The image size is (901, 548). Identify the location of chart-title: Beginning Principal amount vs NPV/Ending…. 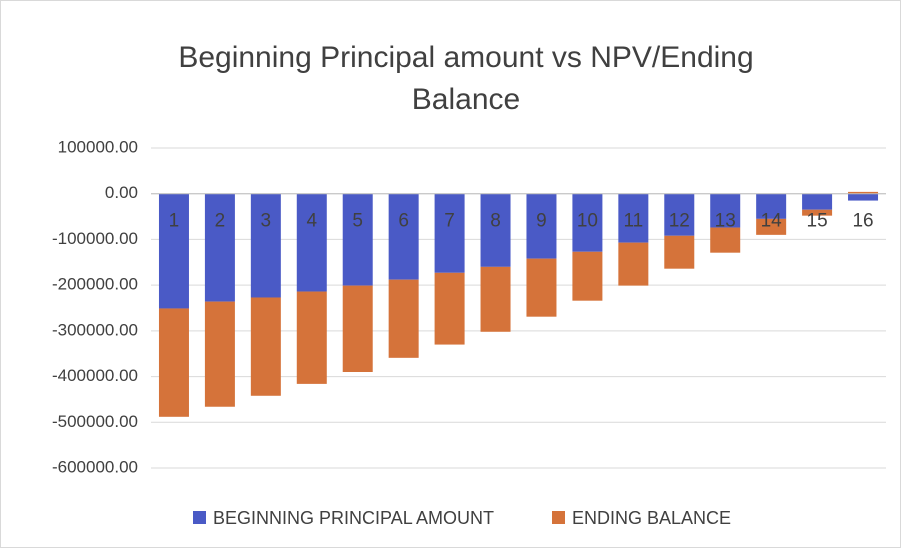
(466, 78).